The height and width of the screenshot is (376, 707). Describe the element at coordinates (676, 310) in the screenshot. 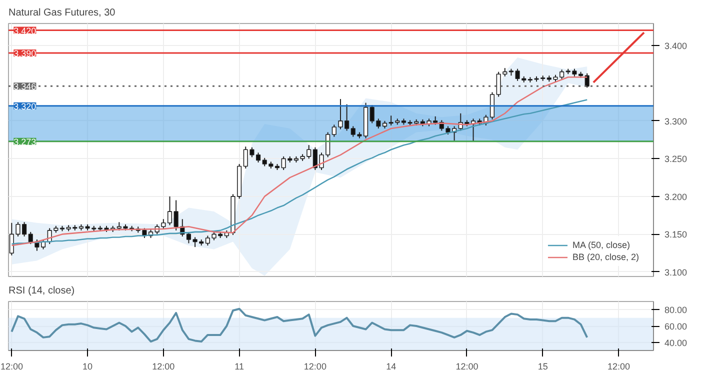

I see `y-tick-label: 80.00` at that location.